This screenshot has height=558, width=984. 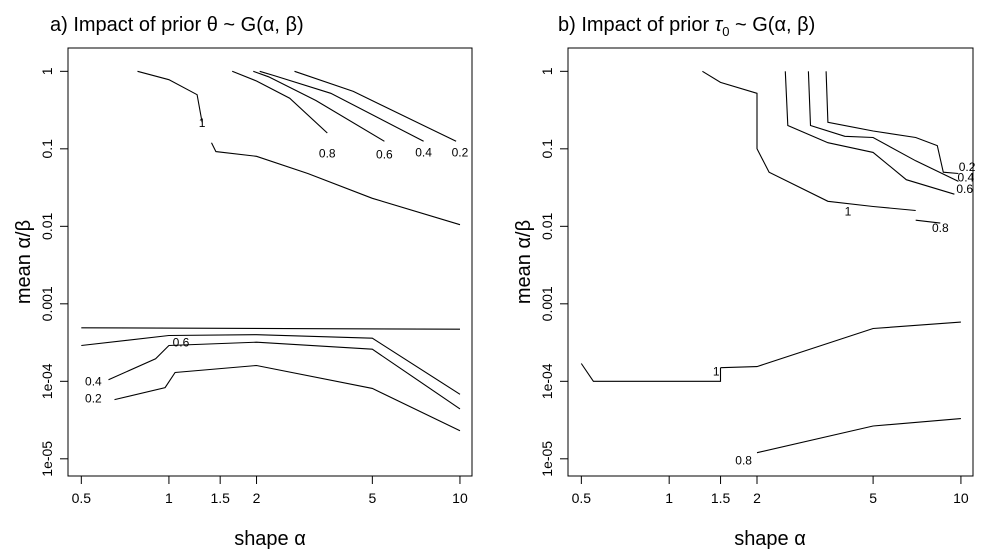 I want to click on panel-a-title: a) Impact of prior θ ~ G(α, β), so click(x=177, y=25).